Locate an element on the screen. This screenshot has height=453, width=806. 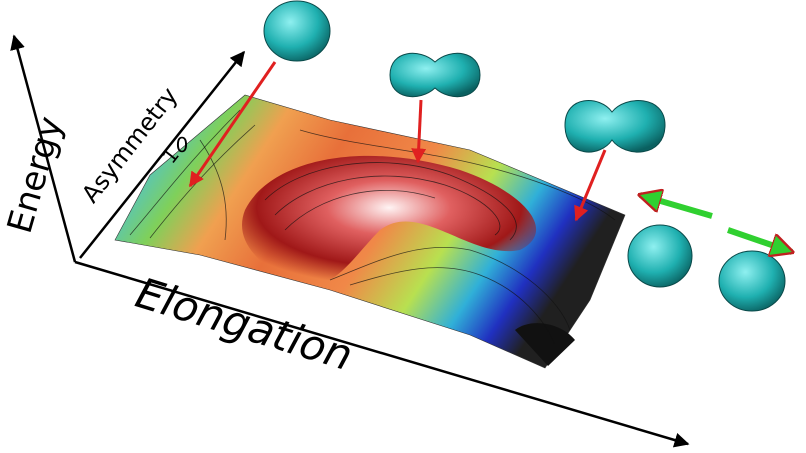
asymmetry-axis is located at coordinates (162, 154).